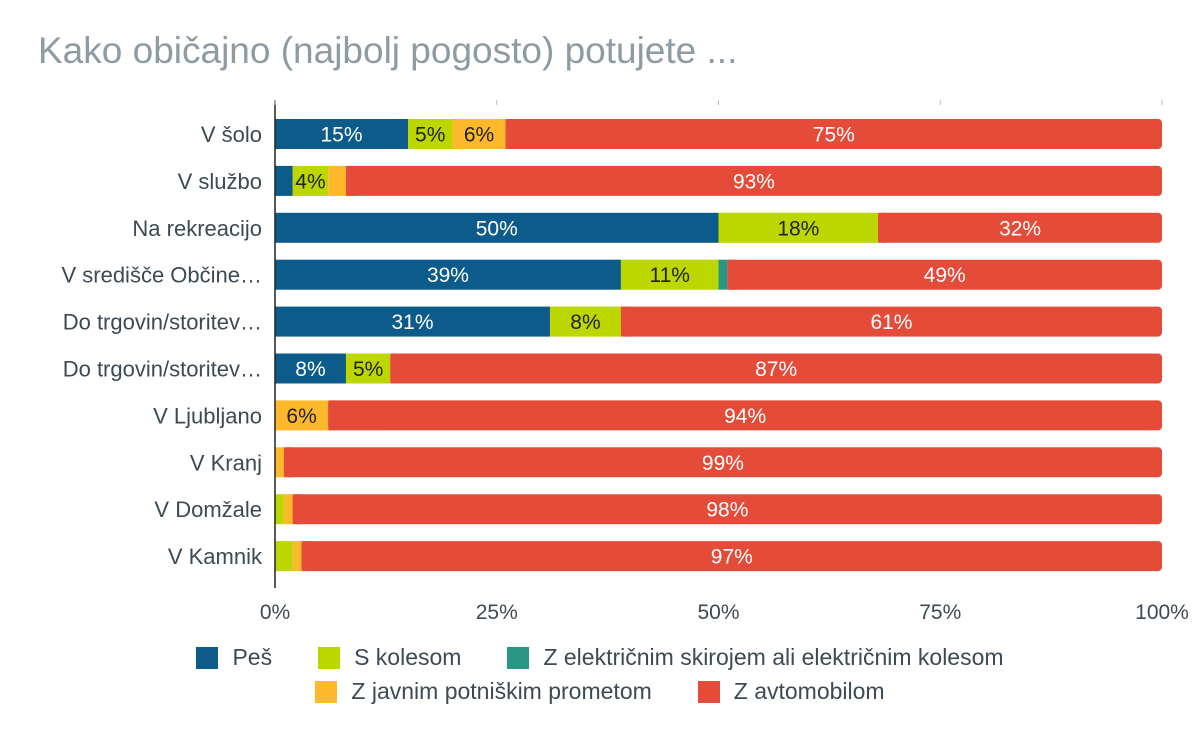 This screenshot has width=1200, height=742. Describe the element at coordinates (501, 691) in the screenshot. I see `legend-label: Z javnim potniškim prometom` at that location.